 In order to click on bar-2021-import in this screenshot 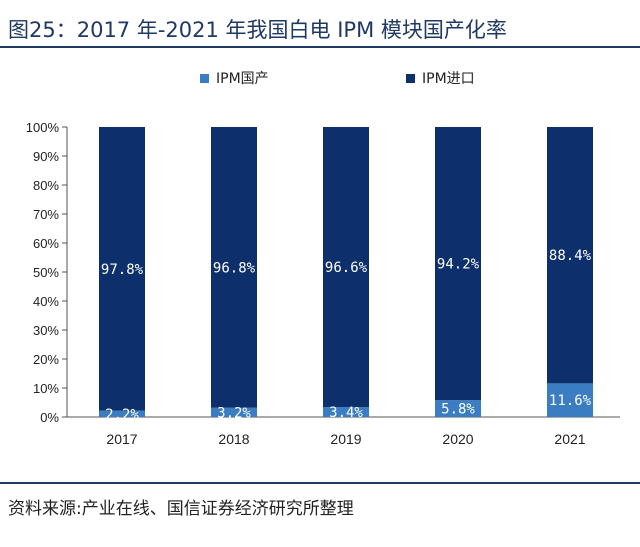, I will do `click(570, 255)`.